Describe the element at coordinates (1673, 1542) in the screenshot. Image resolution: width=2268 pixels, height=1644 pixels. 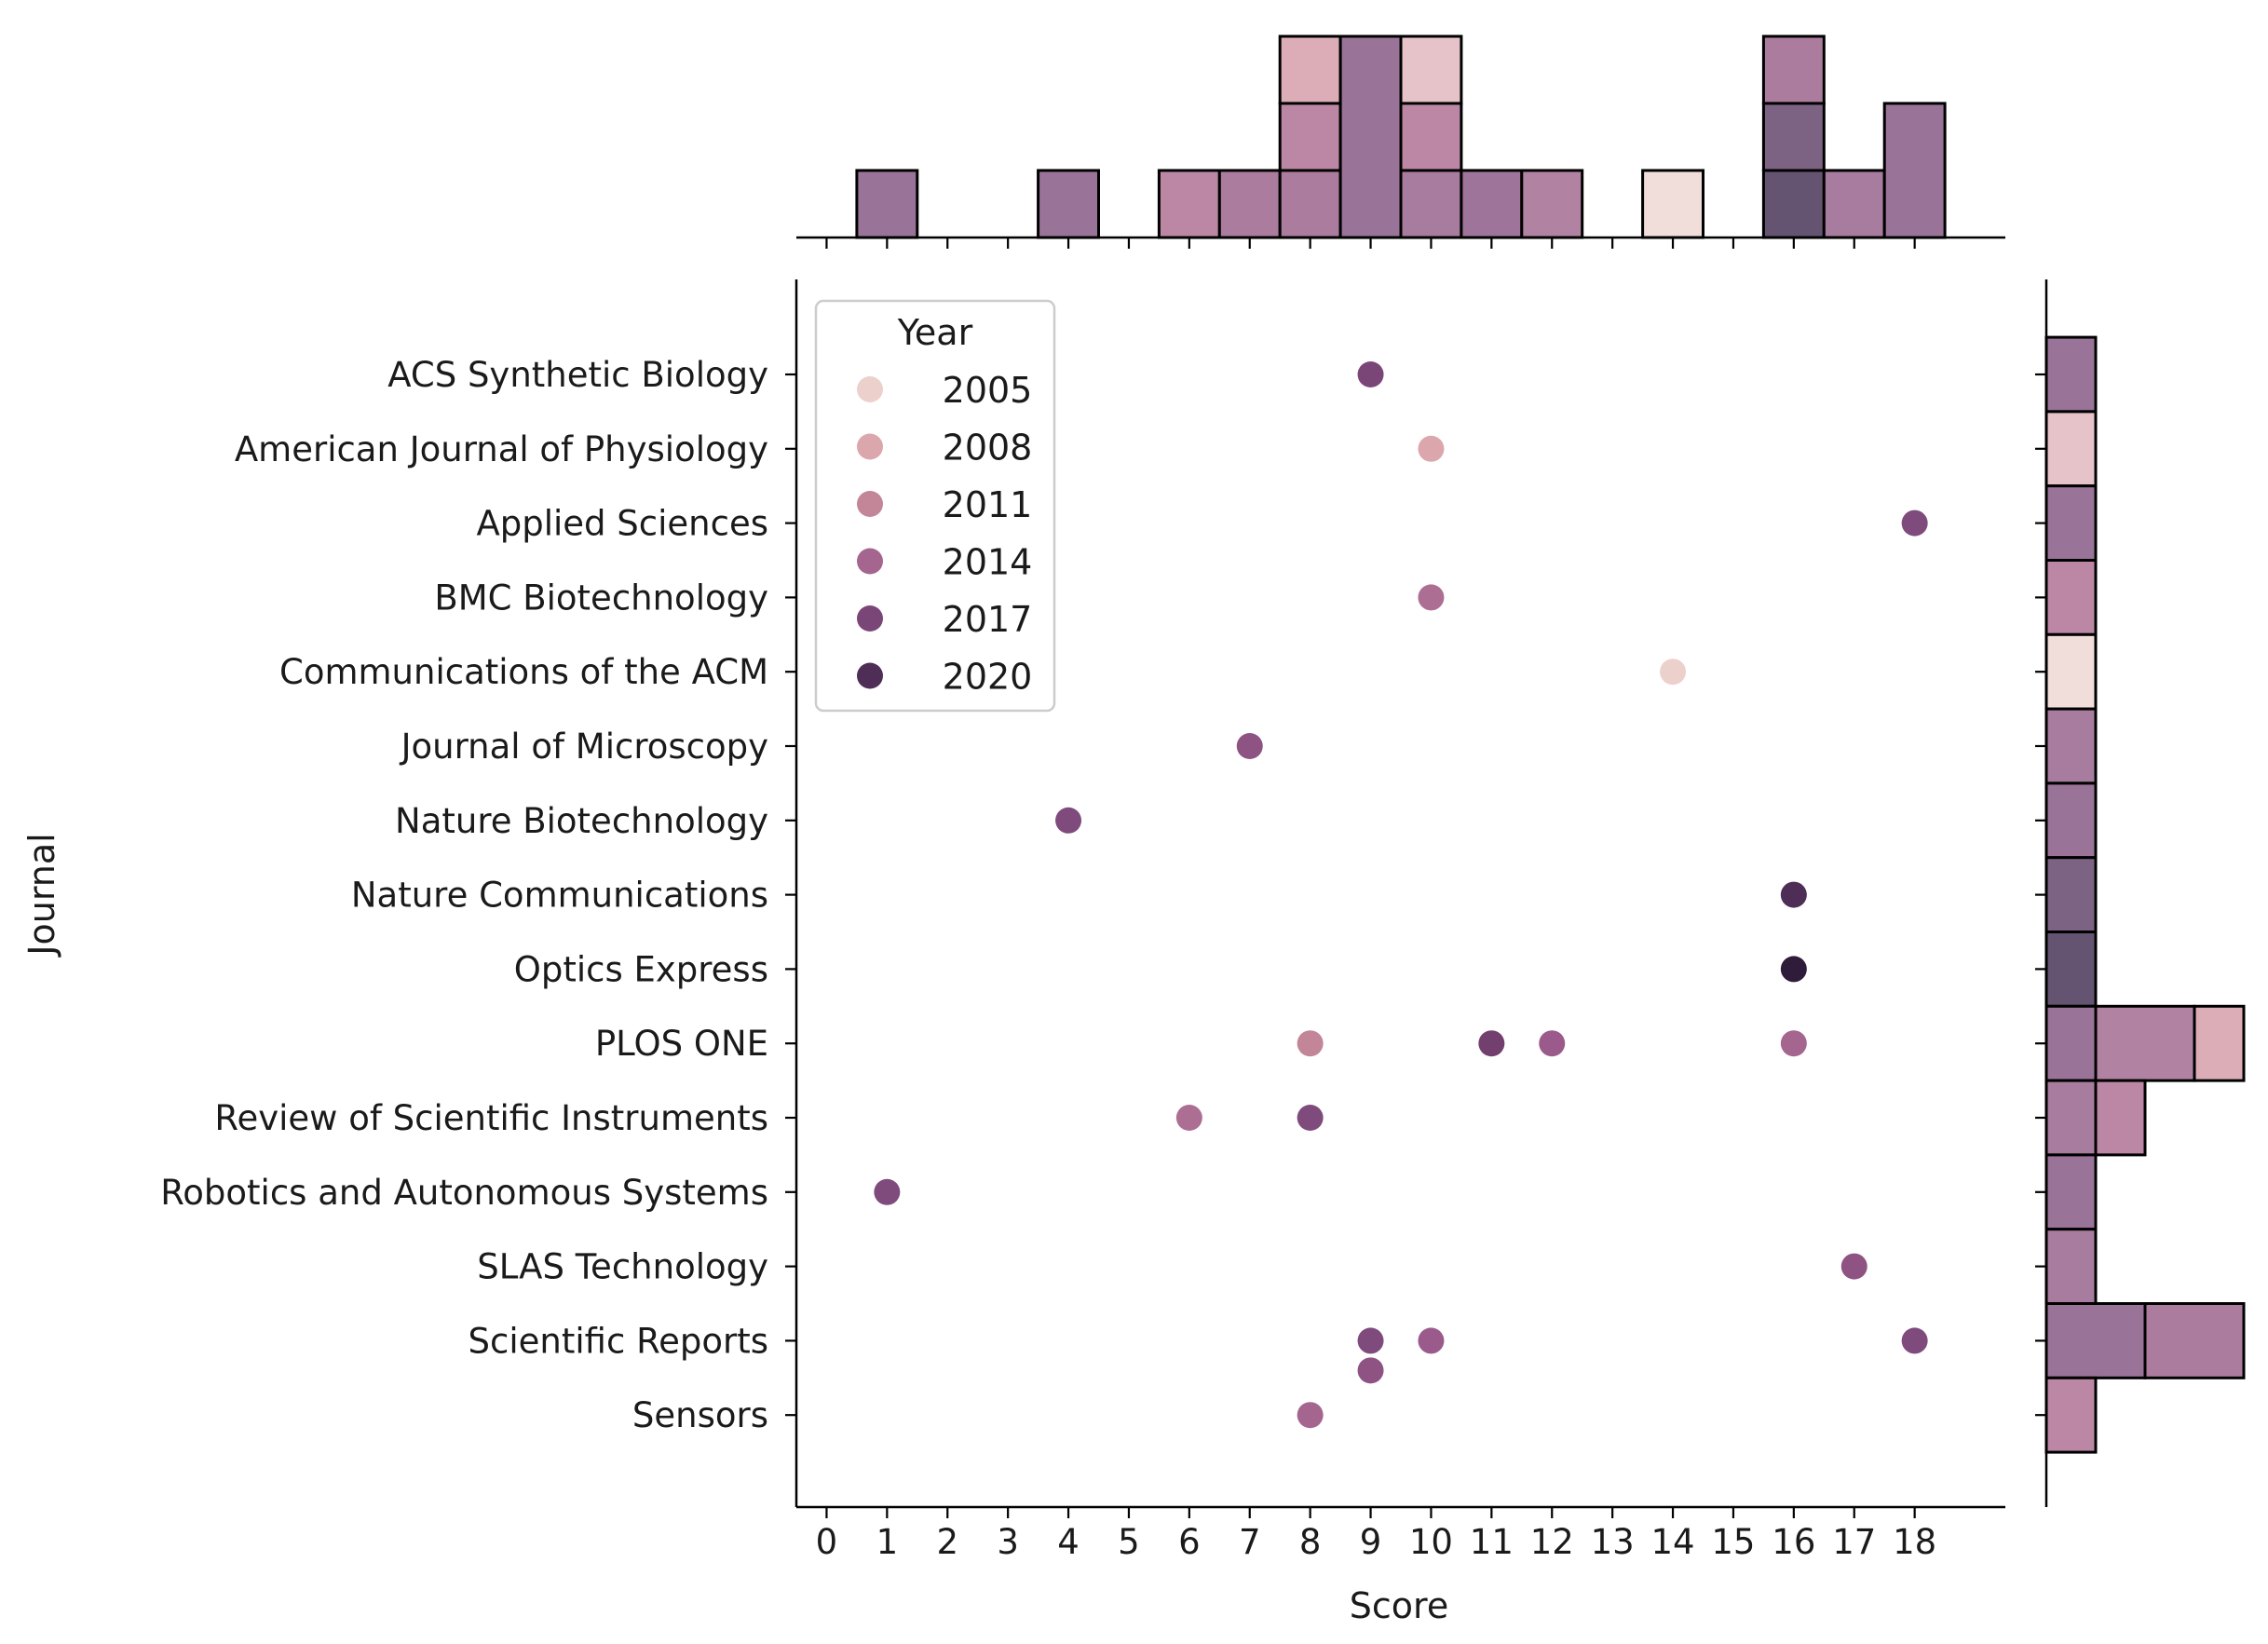
I see `x-tick-label: 14` at that location.